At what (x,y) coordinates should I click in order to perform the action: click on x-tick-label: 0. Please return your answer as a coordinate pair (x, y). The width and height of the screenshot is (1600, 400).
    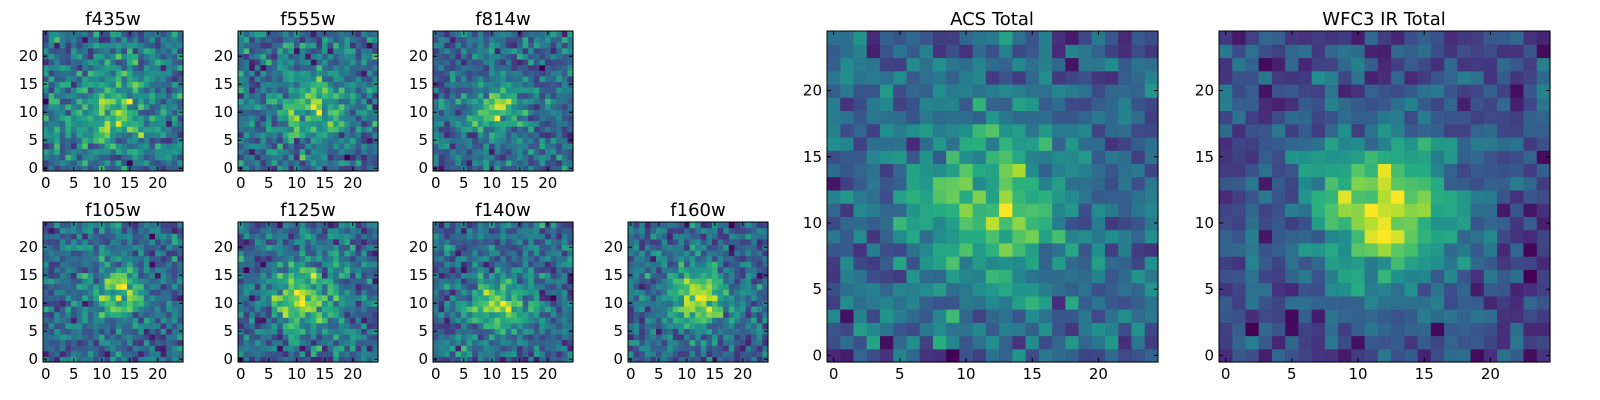
    Looking at the image, I should click on (631, 374).